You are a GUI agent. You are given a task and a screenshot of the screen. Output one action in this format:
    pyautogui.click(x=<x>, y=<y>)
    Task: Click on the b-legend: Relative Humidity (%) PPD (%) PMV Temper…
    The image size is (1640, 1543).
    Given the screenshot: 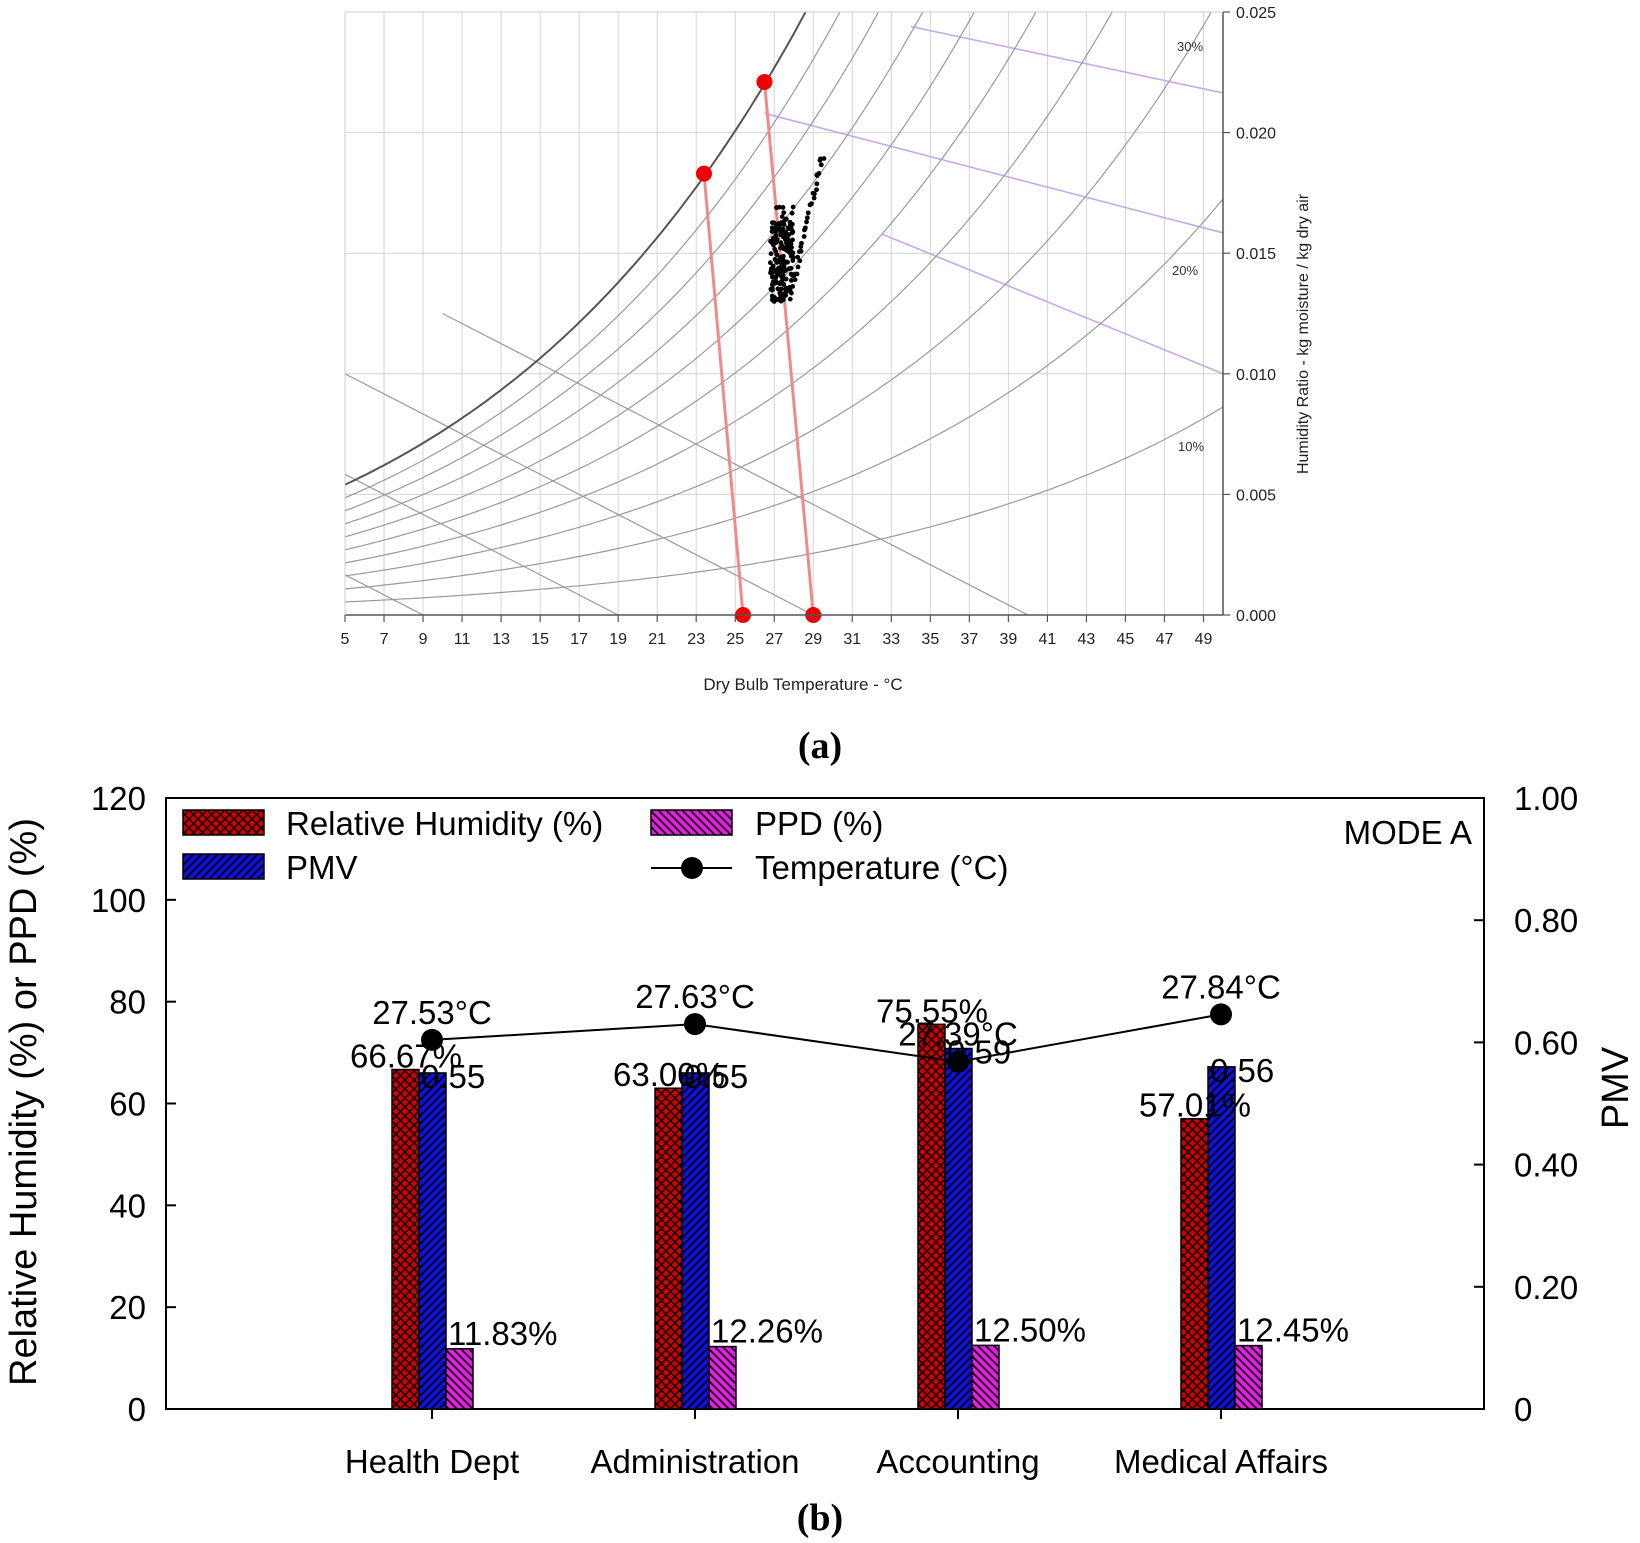 What is the action you would take?
    pyautogui.click(x=595, y=845)
    